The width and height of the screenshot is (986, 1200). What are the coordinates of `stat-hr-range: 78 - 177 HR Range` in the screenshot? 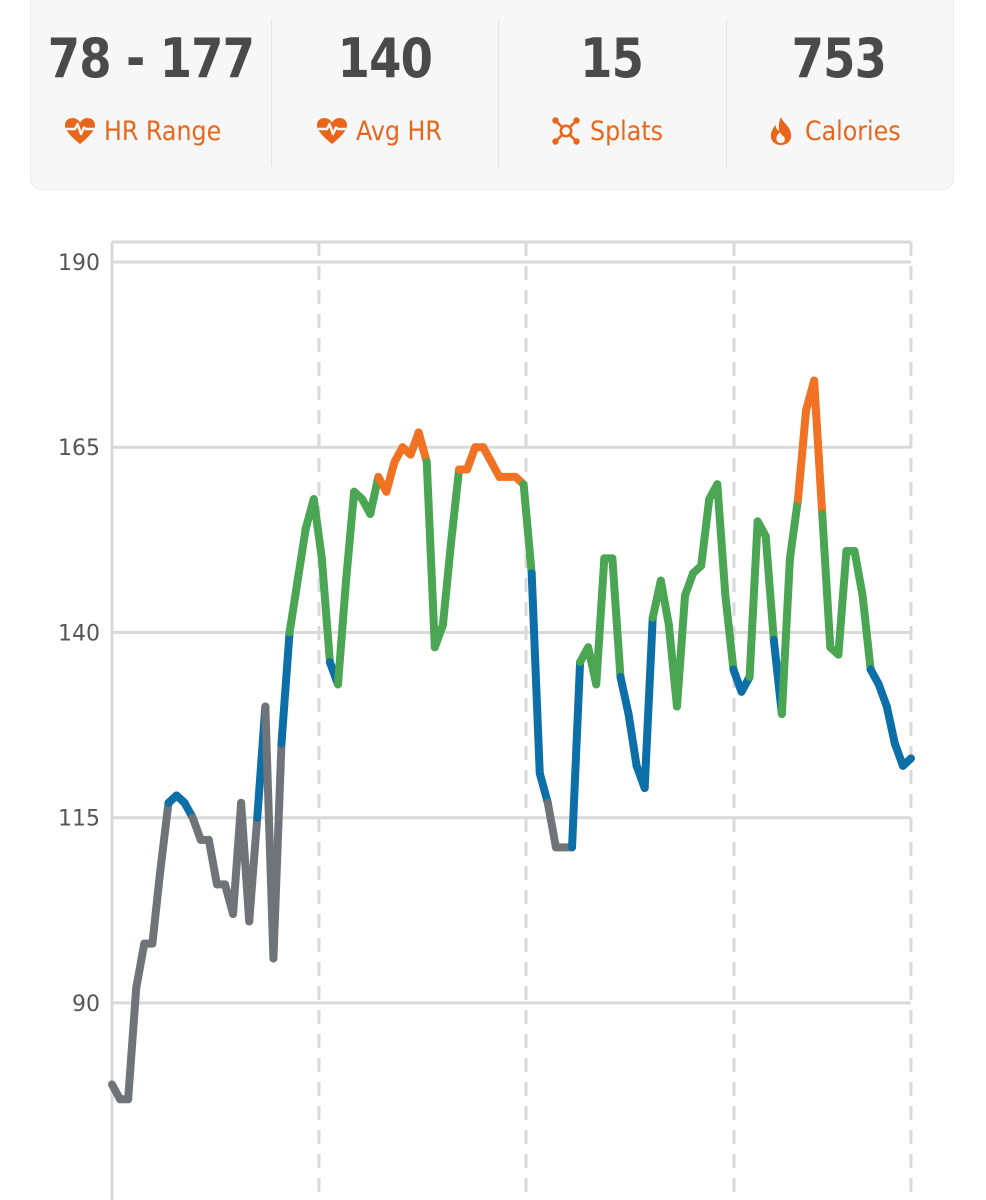 It's located at (151, 94).